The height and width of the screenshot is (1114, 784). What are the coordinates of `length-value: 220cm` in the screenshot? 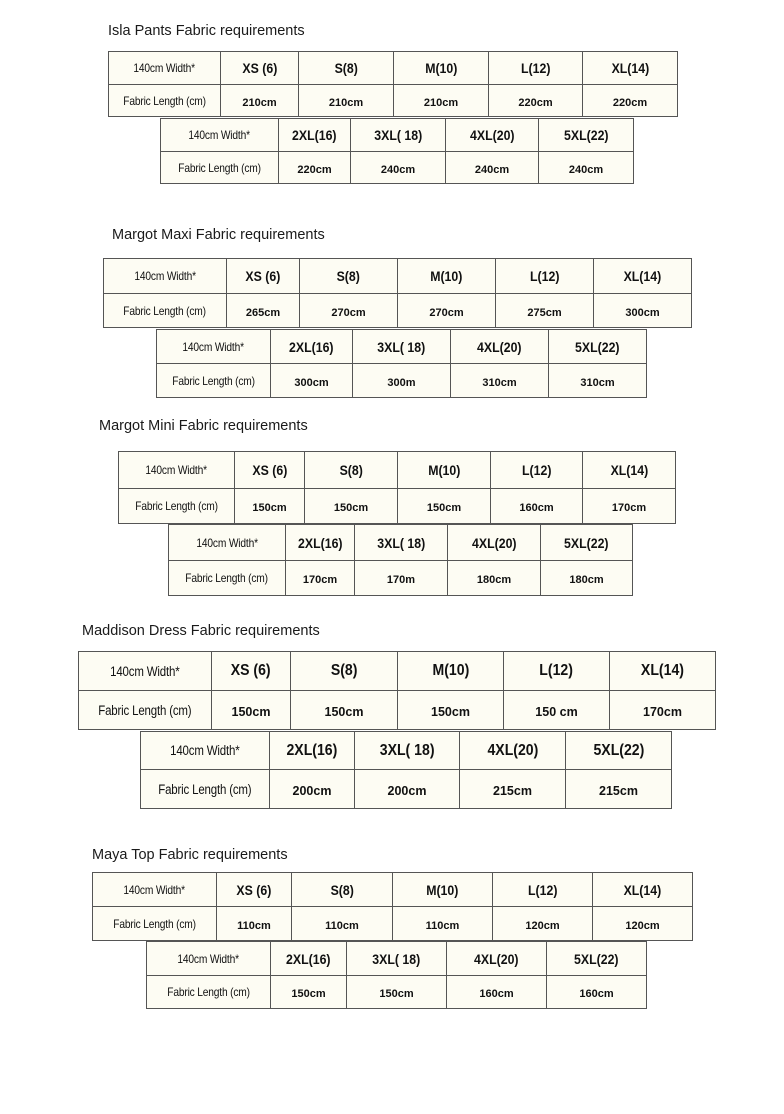 It's located at (630, 102).